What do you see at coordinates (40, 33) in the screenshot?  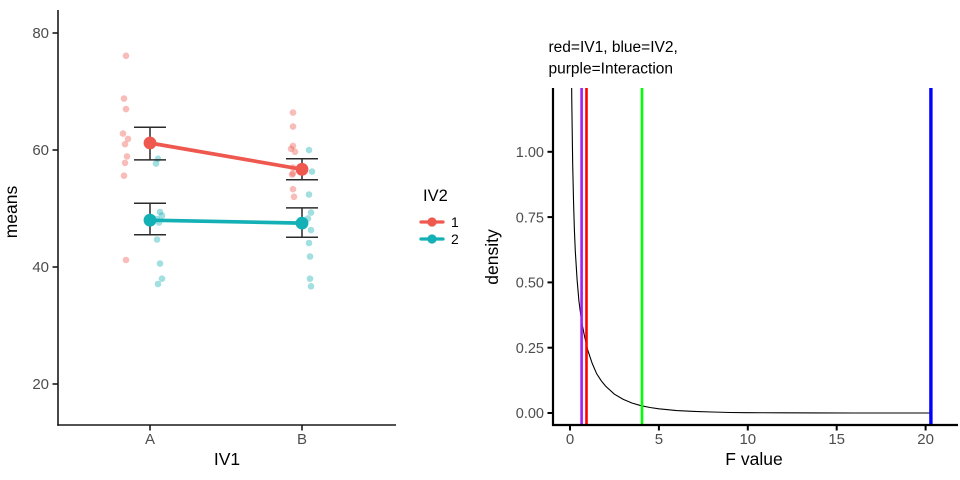 I see `y-tick-label: 80` at bounding box center [40, 33].